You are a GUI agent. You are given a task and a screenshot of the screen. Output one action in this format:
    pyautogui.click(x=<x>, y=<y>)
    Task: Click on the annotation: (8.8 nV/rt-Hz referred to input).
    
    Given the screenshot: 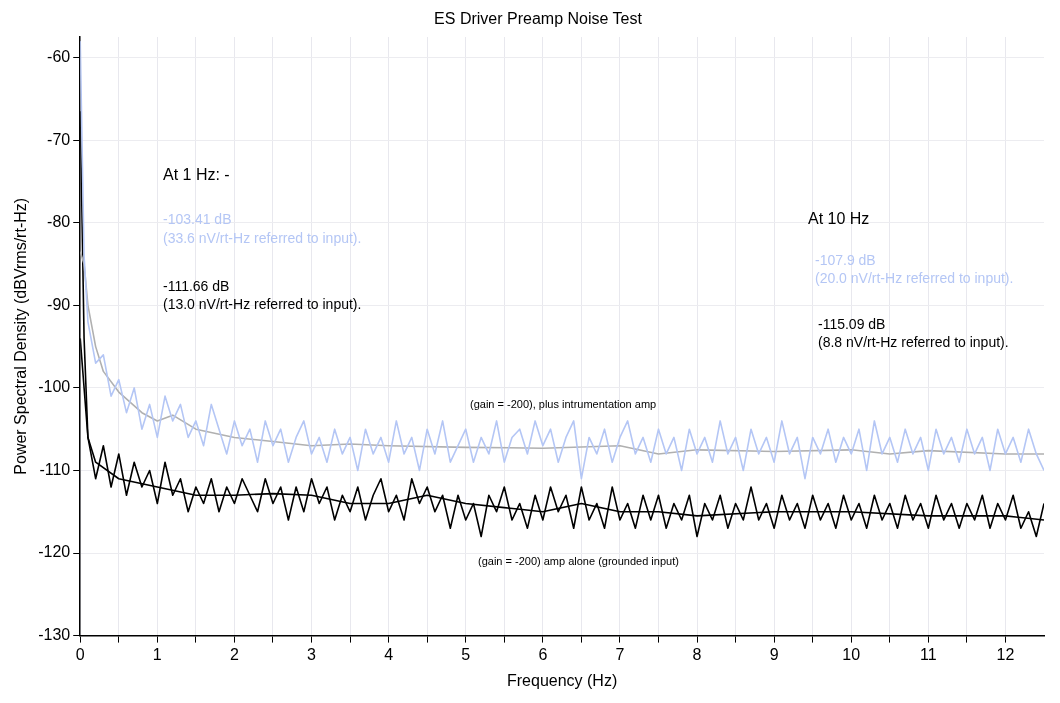 What is the action you would take?
    pyautogui.click(x=913, y=341)
    